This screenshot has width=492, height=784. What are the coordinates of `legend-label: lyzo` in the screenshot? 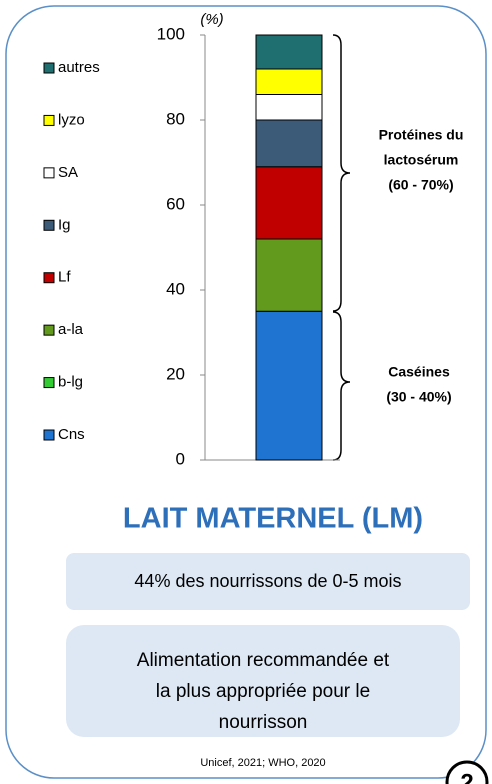 It's located at (71, 119).